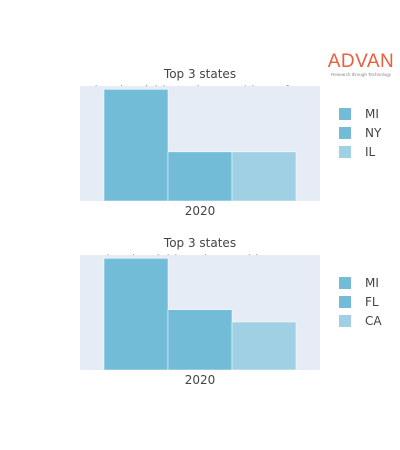  Describe the element at coordinates (136, 145) in the screenshot. I see `chart1-bar-mi` at that location.